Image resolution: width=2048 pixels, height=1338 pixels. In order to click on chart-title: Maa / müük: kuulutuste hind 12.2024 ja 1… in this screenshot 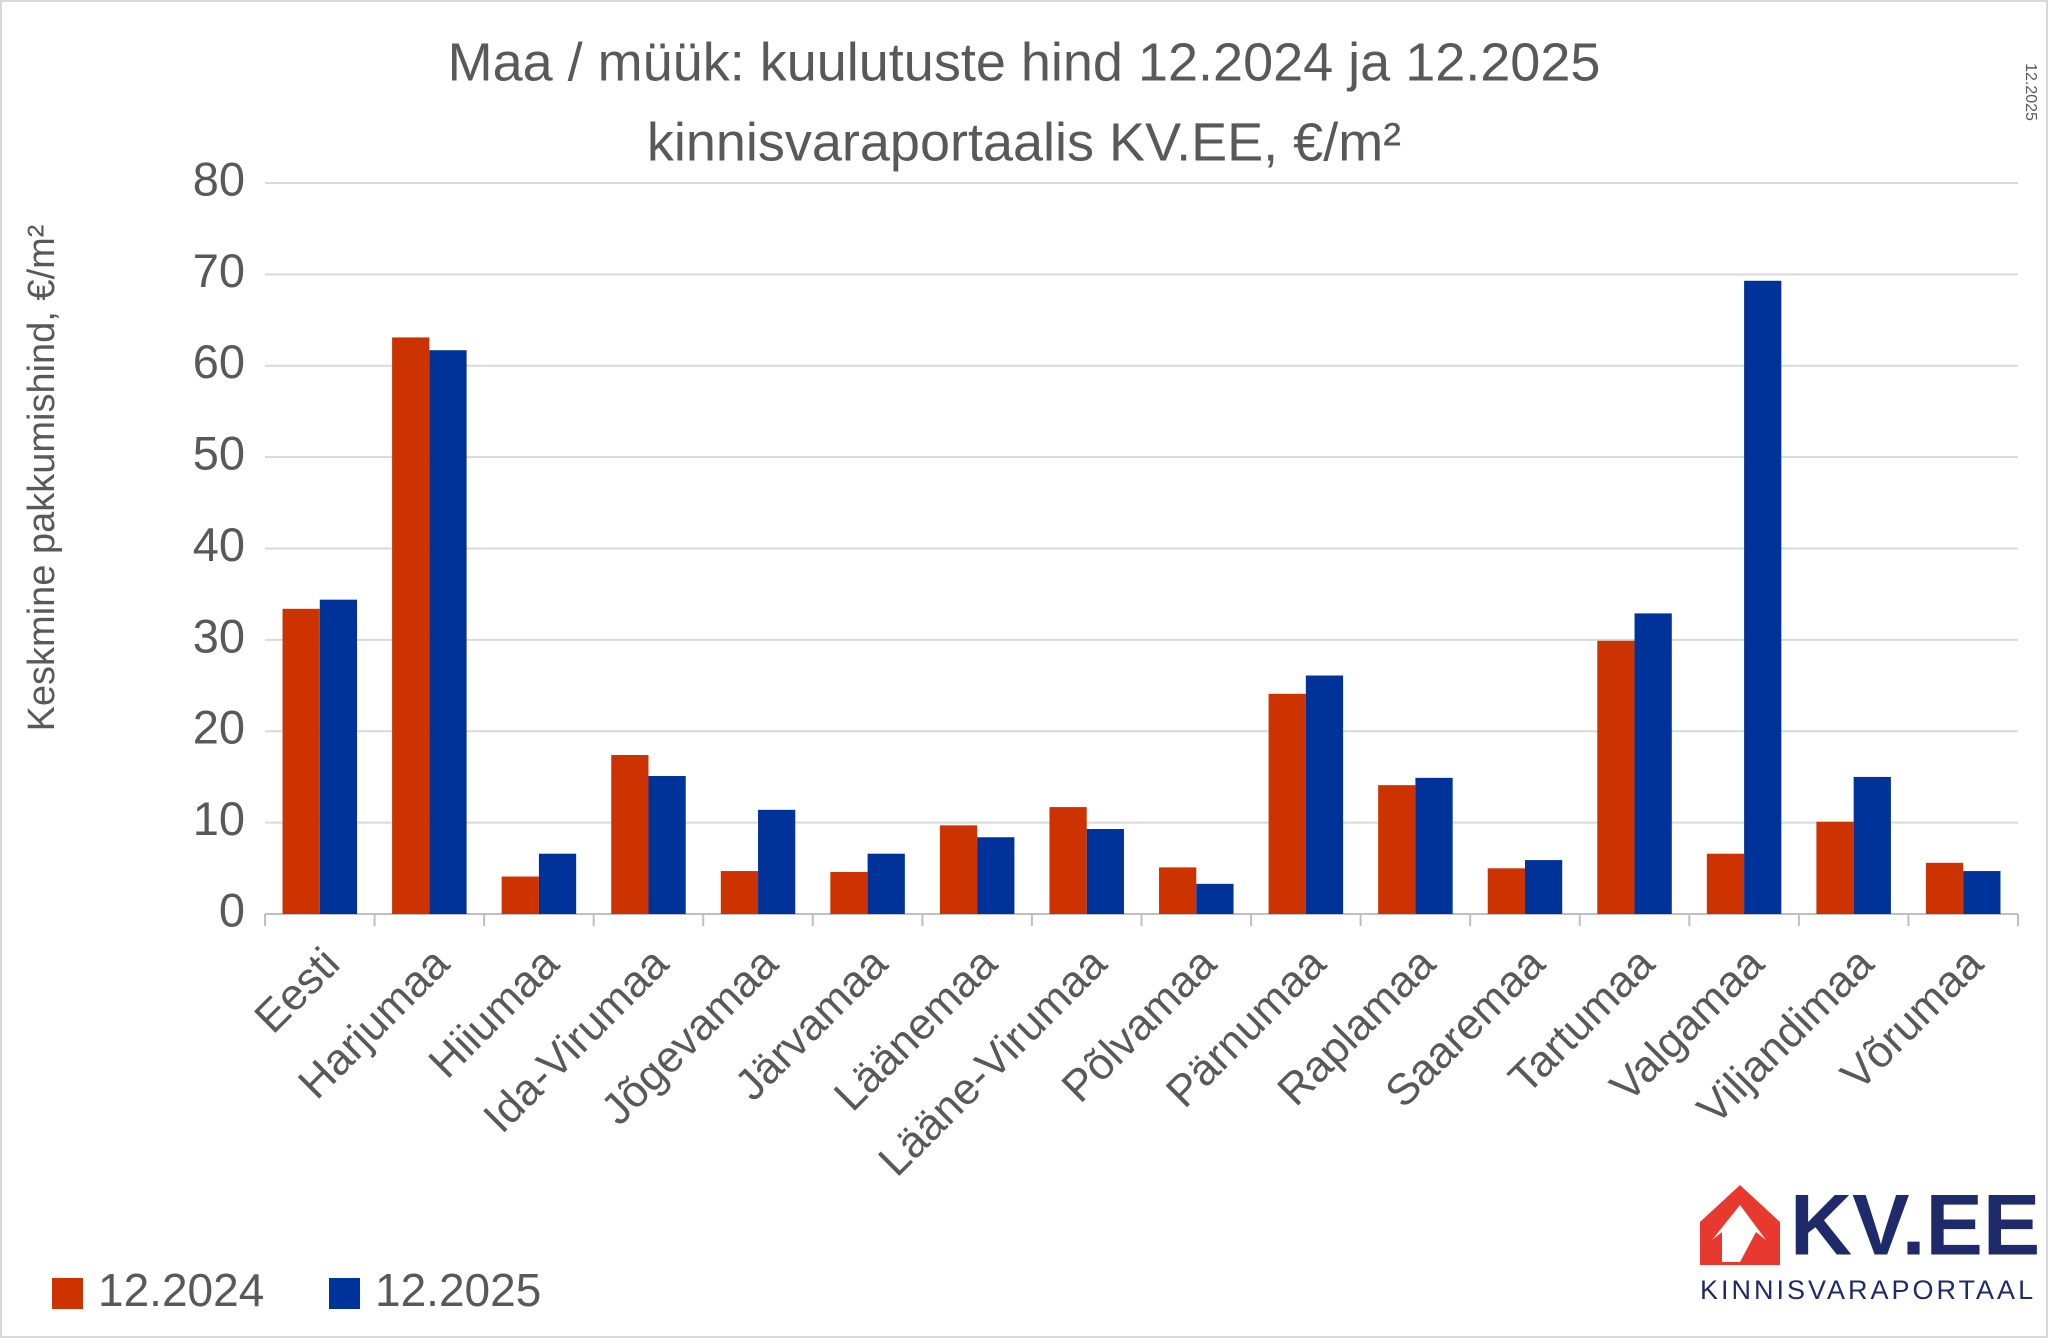, I will do `click(1024, 62)`.